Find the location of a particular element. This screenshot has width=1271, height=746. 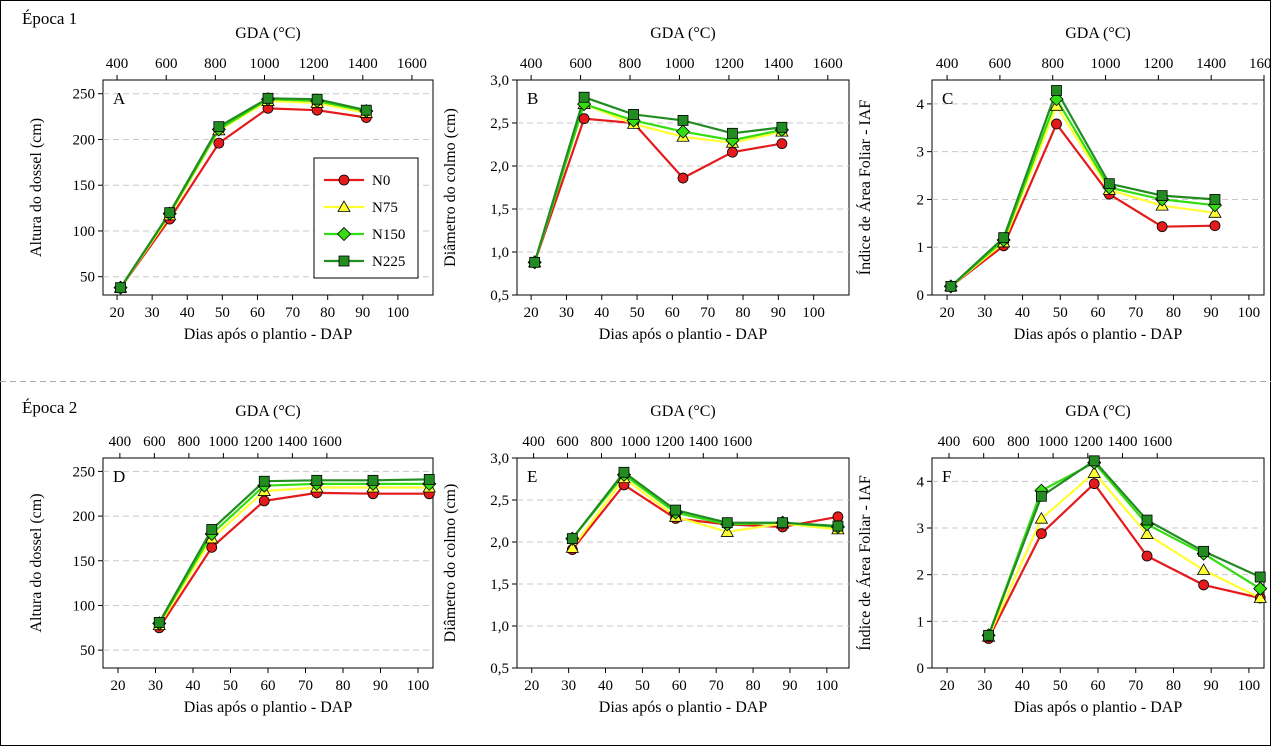

y-tick-label: 2,5 is located at coordinates (499, 501).